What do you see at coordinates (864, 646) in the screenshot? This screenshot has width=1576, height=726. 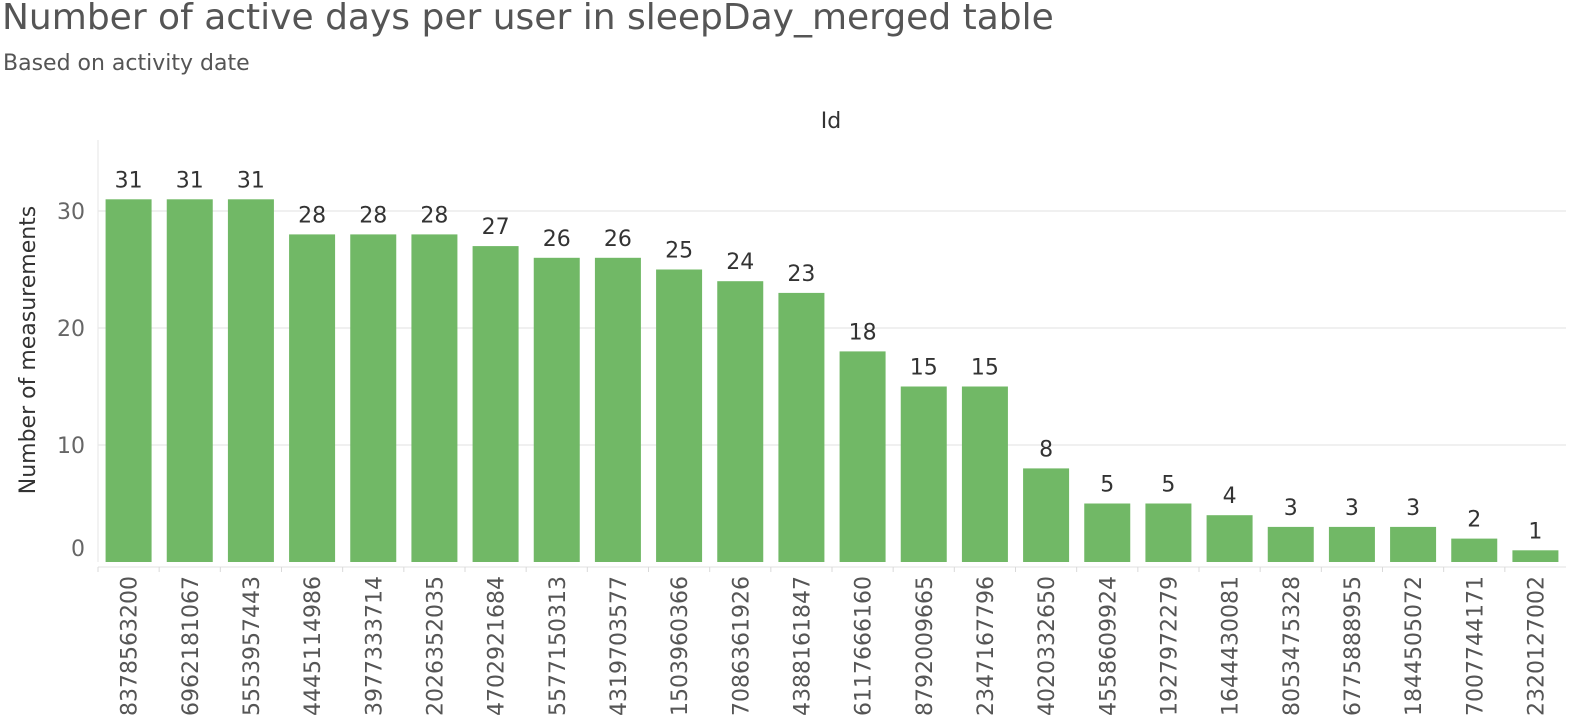 I see `x-tick-label: 6117666160` at bounding box center [864, 646].